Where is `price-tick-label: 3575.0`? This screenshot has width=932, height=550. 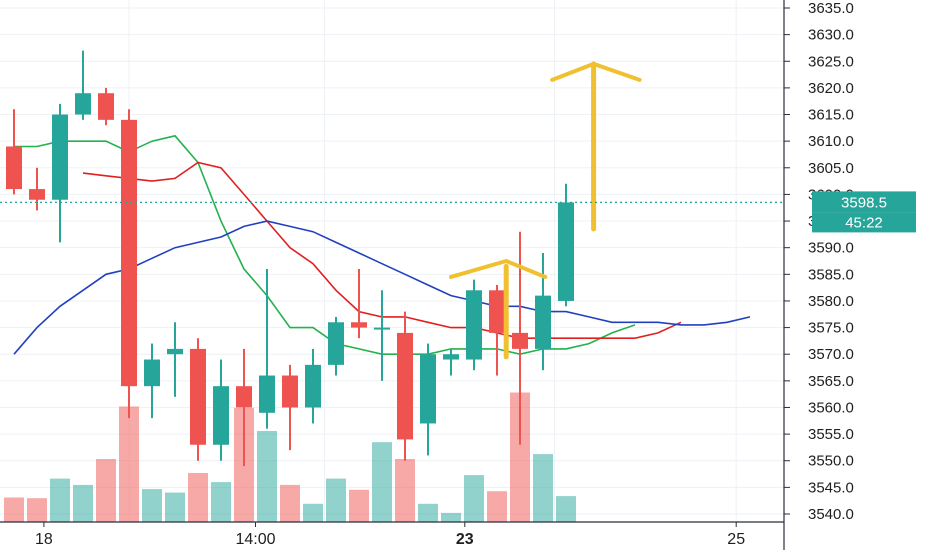 price-tick-label: 3575.0 is located at coordinates (831, 328).